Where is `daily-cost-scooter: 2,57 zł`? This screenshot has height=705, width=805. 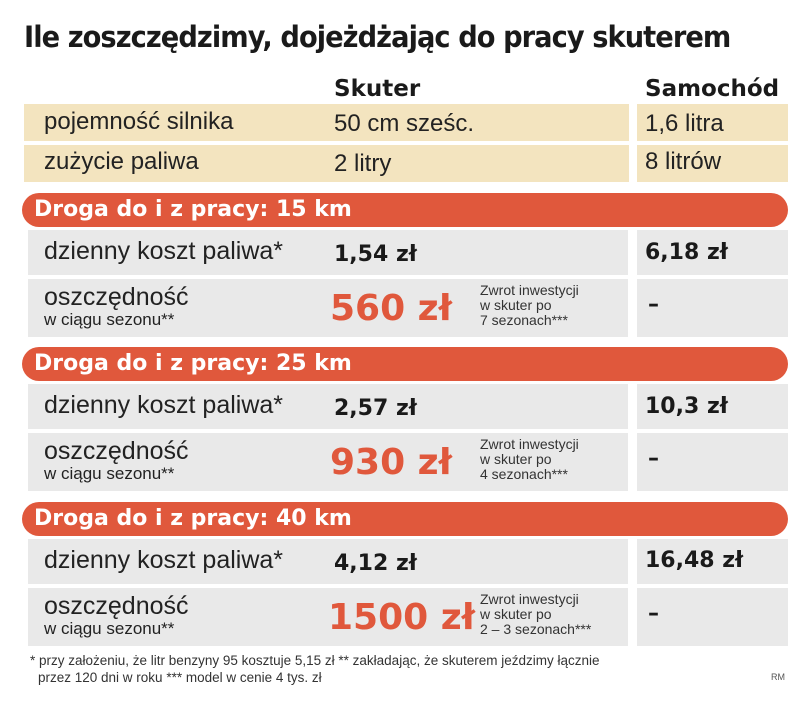
daily-cost-scooter: 2,57 zł is located at coordinates (375, 408).